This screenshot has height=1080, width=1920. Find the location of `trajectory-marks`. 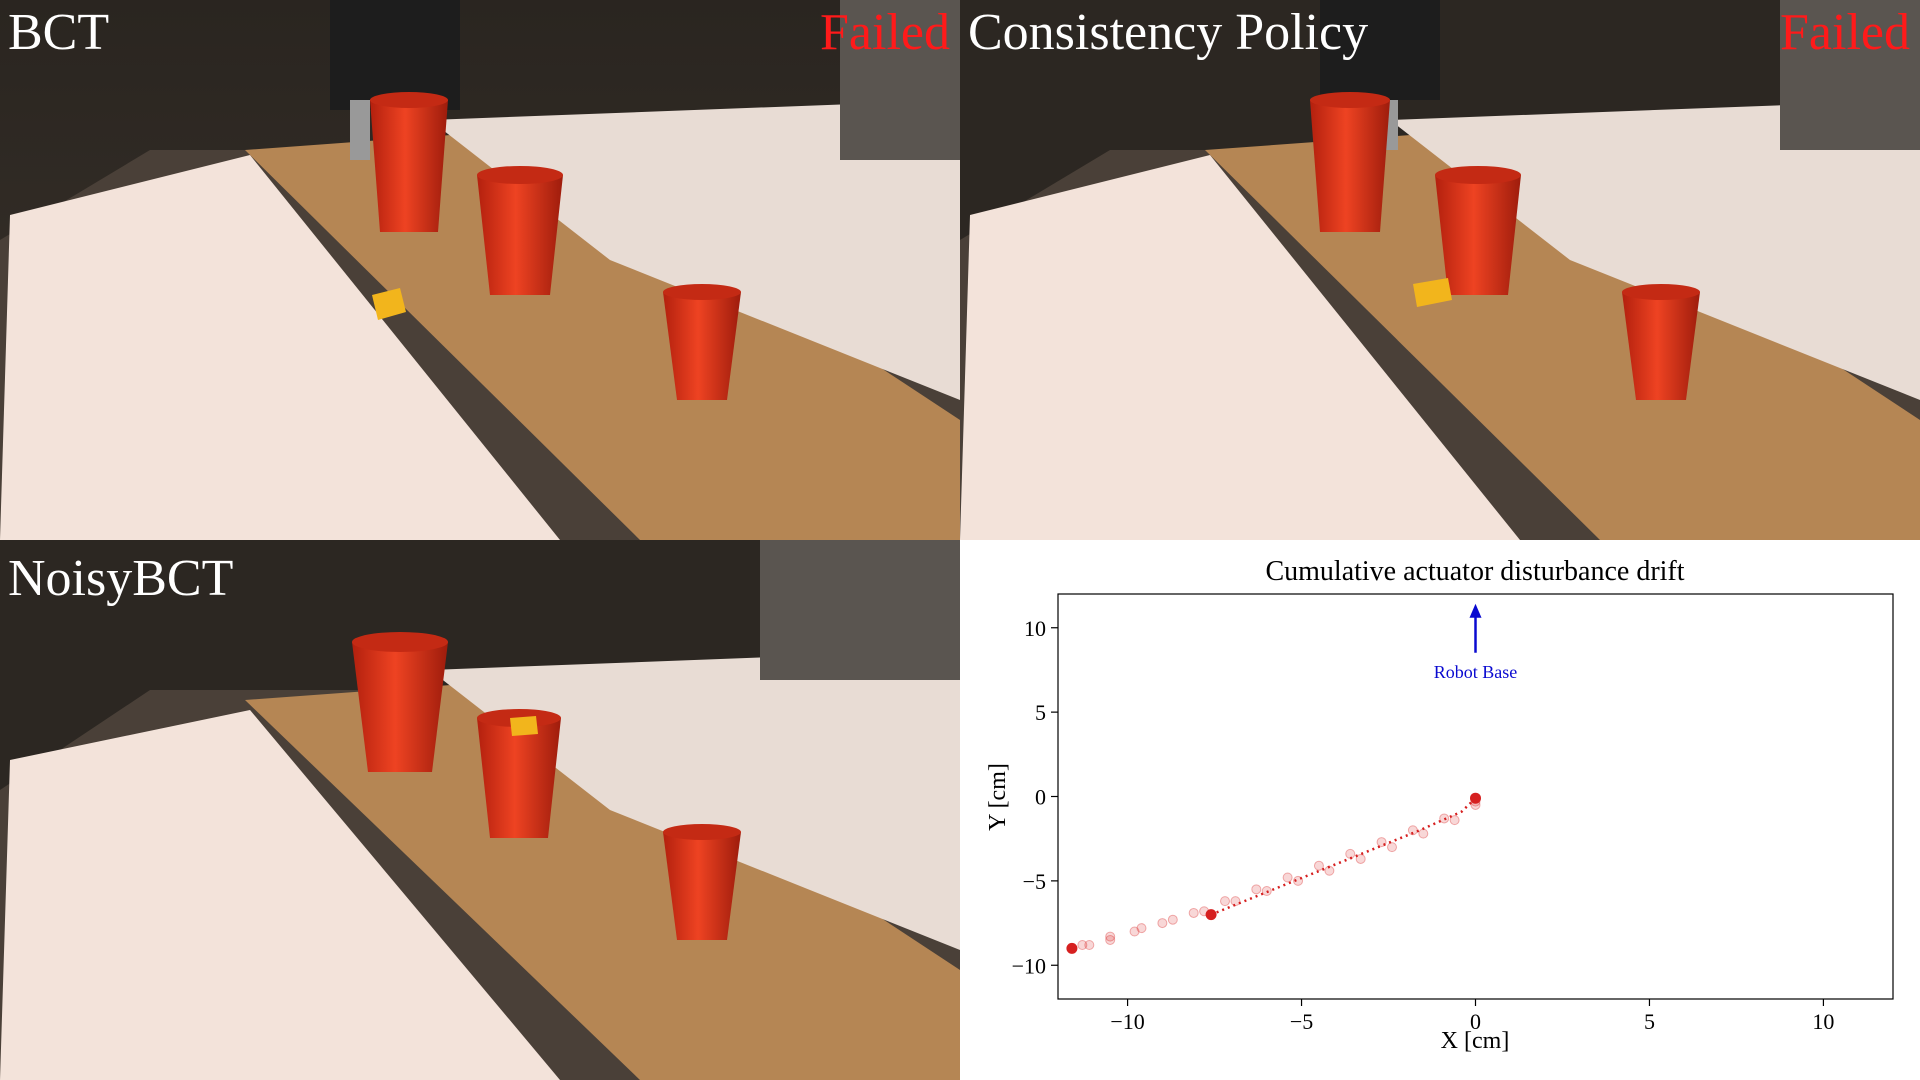

trajectory-marks is located at coordinates (1273, 873).